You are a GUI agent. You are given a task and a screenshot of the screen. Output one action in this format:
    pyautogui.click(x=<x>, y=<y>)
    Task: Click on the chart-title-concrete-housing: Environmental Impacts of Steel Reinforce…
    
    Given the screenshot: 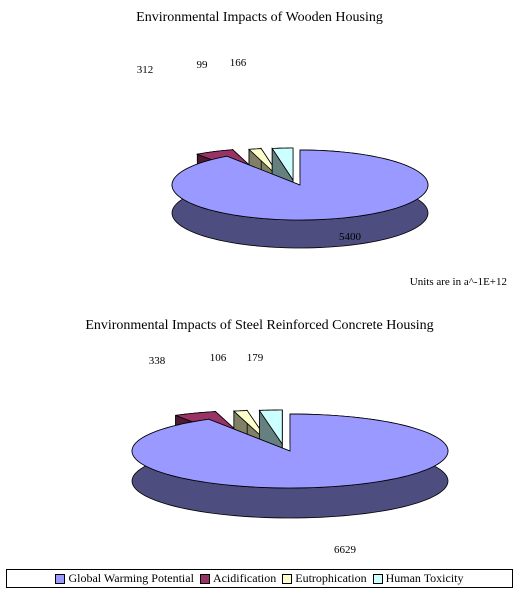 What is the action you would take?
    pyautogui.click(x=259, y=325)
    